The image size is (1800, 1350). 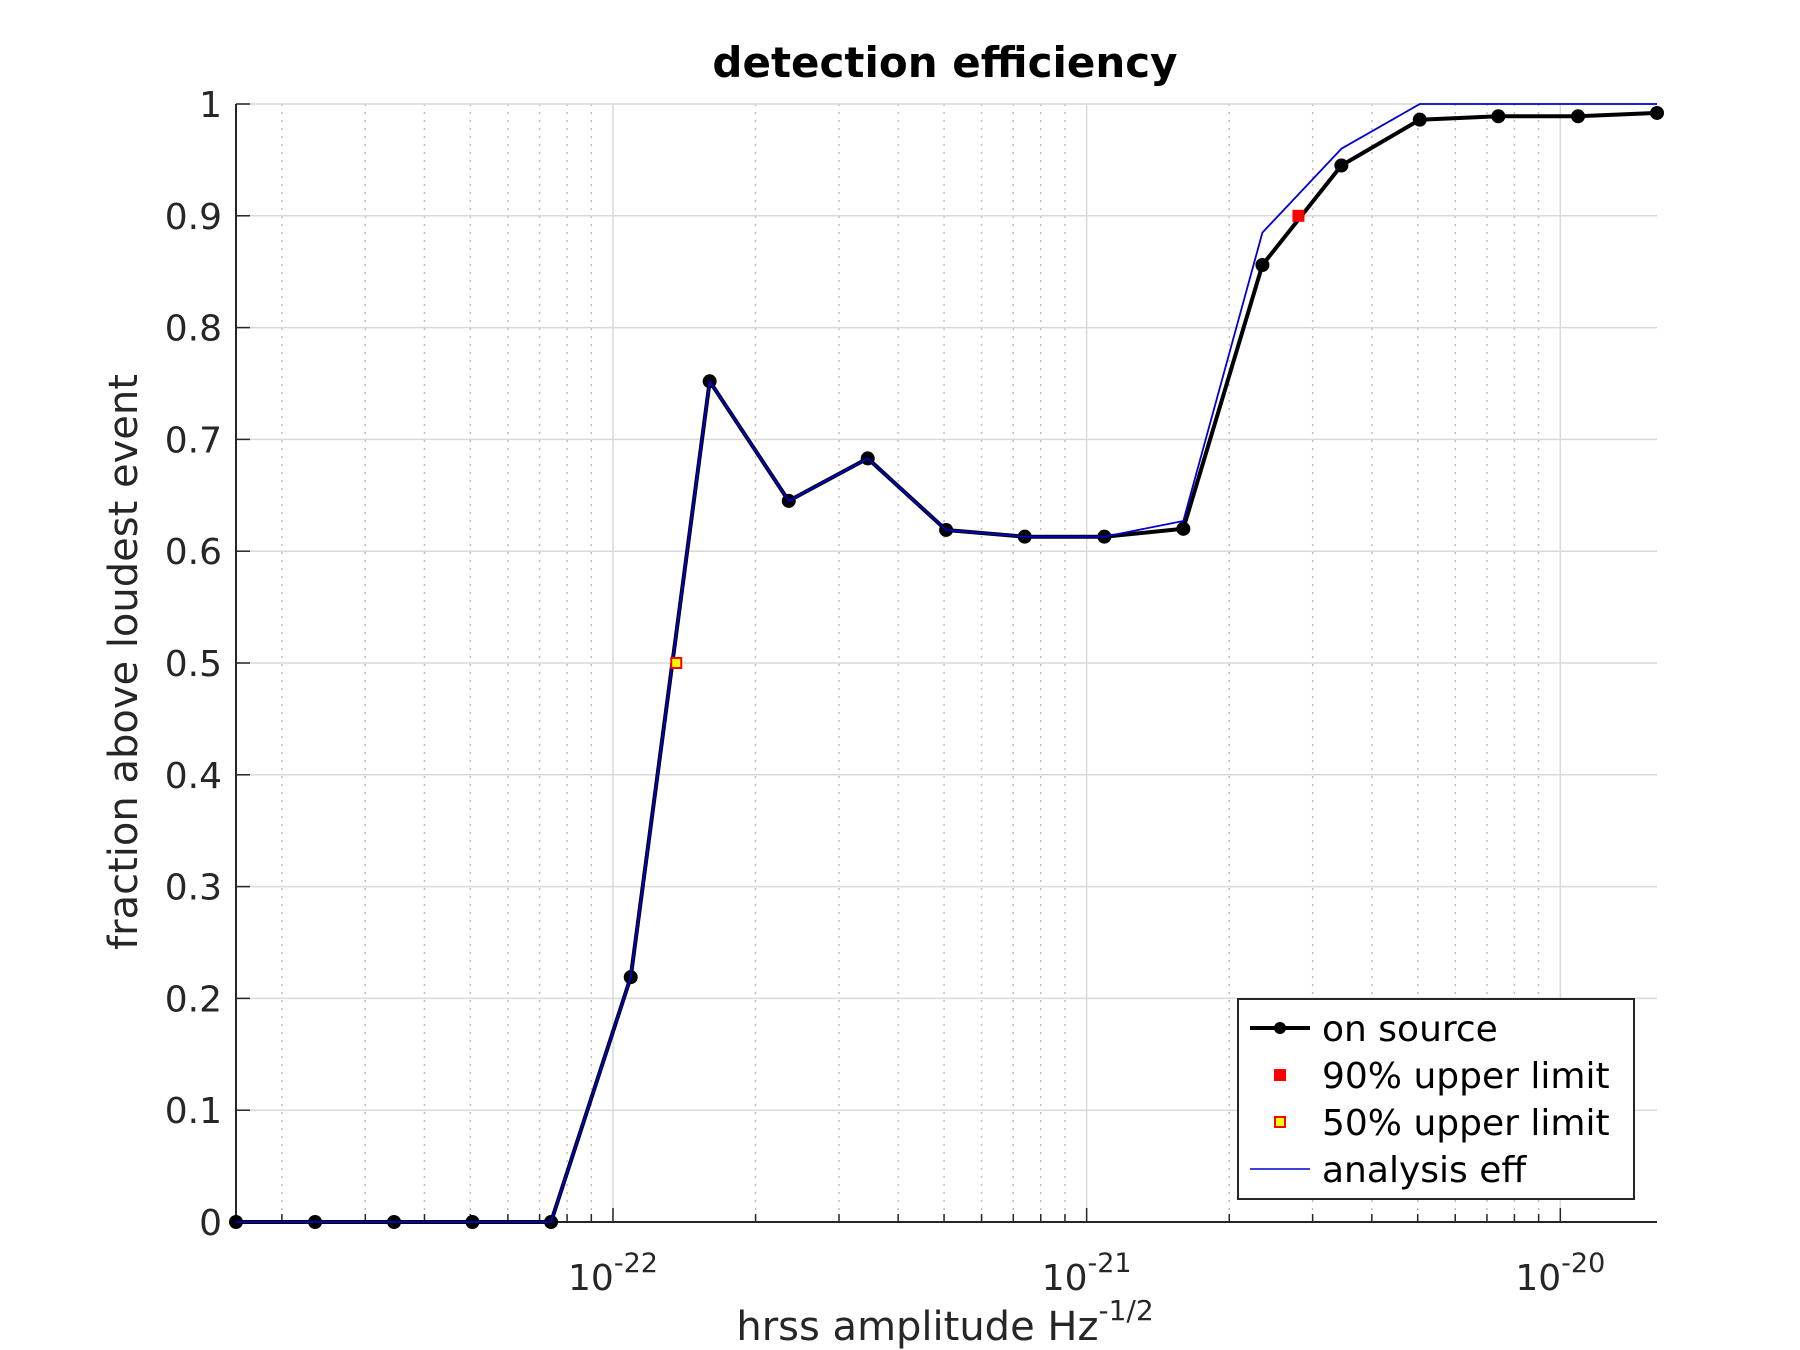 I want to click on legend-50-upper-limit-label: 50% upper limit, so click(x=1466, y=1123).